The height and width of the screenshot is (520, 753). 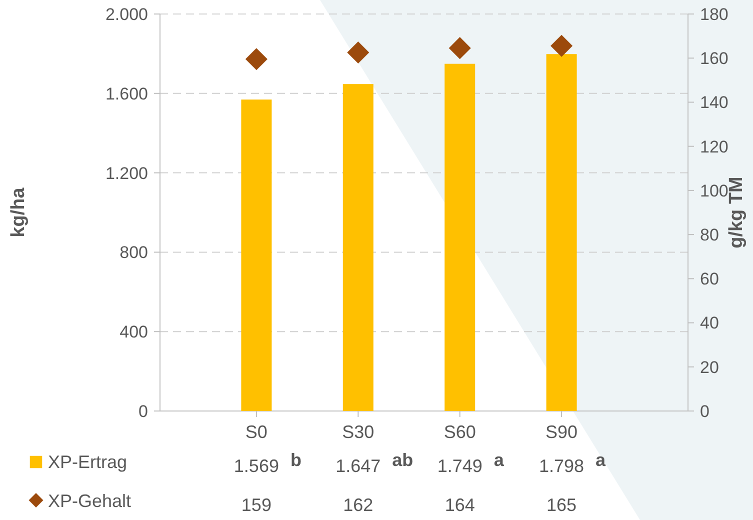 What do you see at coordinates (714, 146) in the screenshot?
I see `y2-tick-label: 120` at bounding box center [714, 146].